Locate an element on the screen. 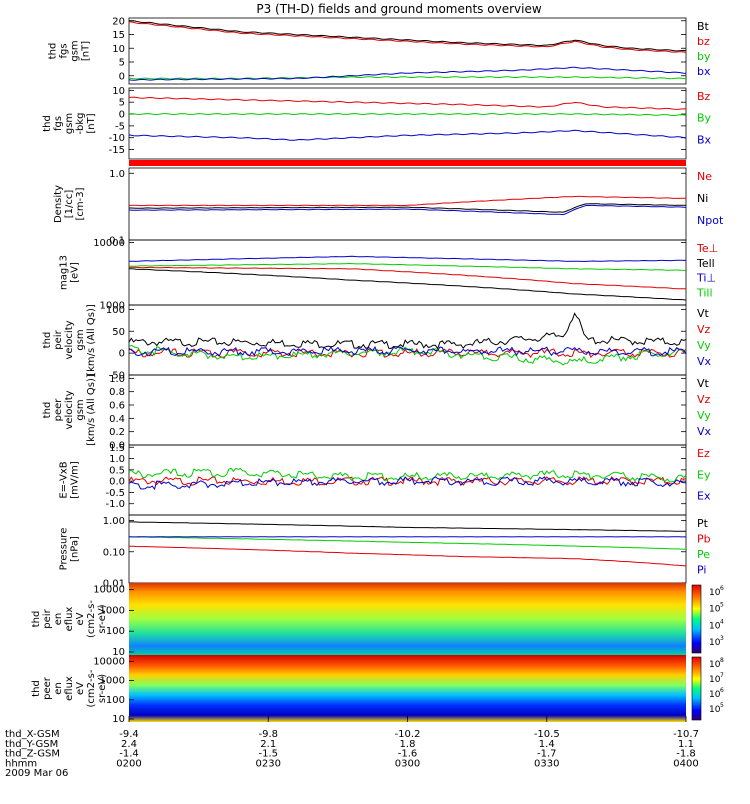  legend-entry: Ey is located at coordinates (704, 474).